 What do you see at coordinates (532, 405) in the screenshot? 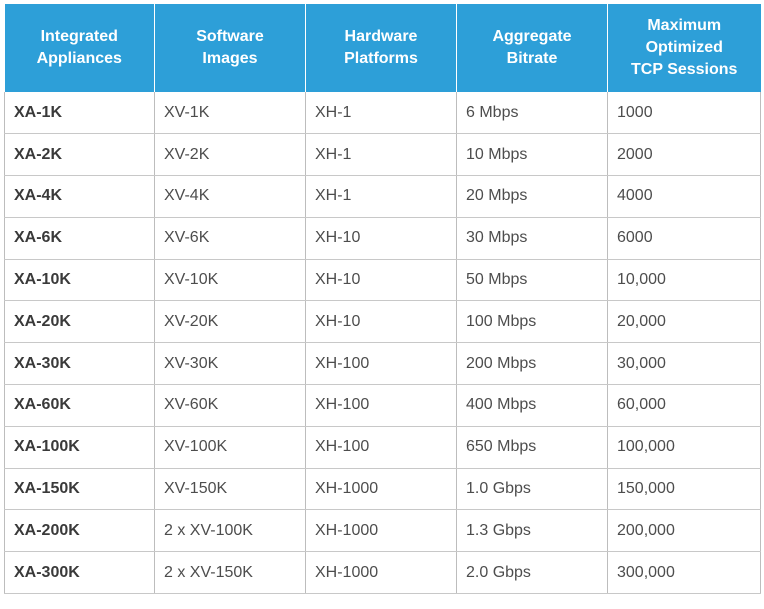
I see `bitrate-cell: 400 Mbps` at bounding box center [532, 405].